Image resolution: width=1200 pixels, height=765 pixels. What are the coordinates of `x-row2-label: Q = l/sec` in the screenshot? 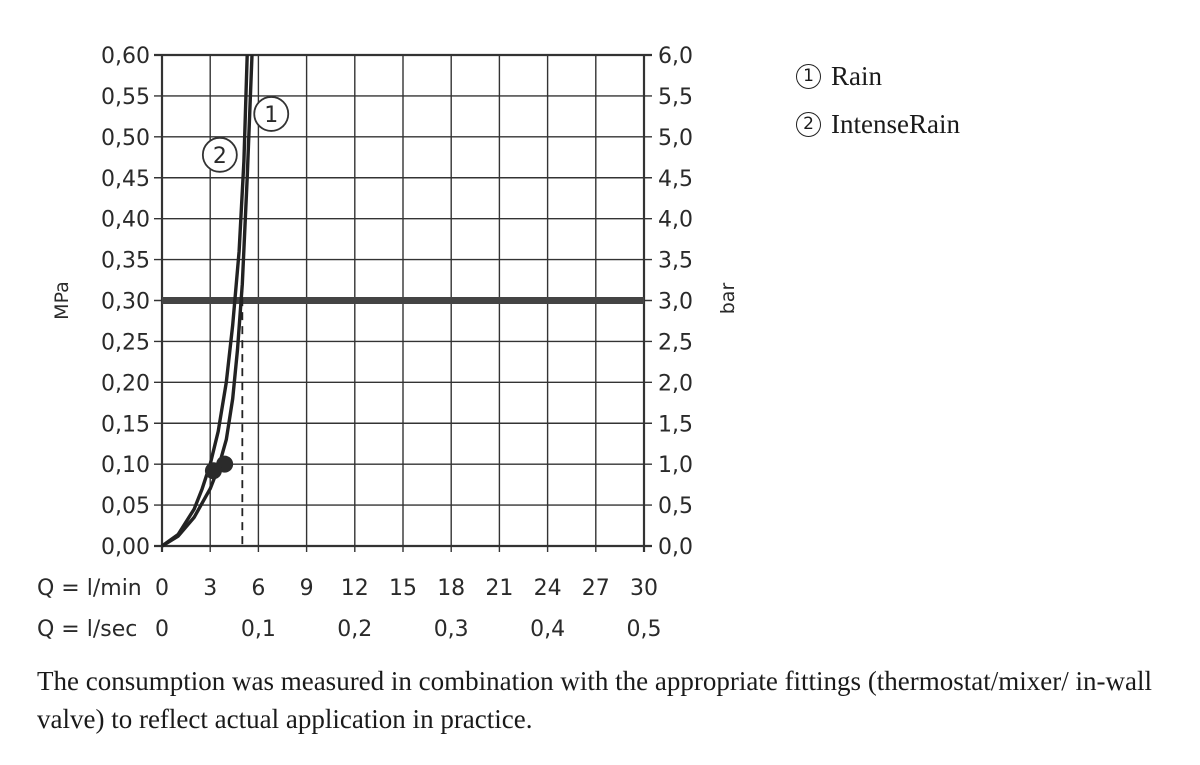 It's located at (87, 629).